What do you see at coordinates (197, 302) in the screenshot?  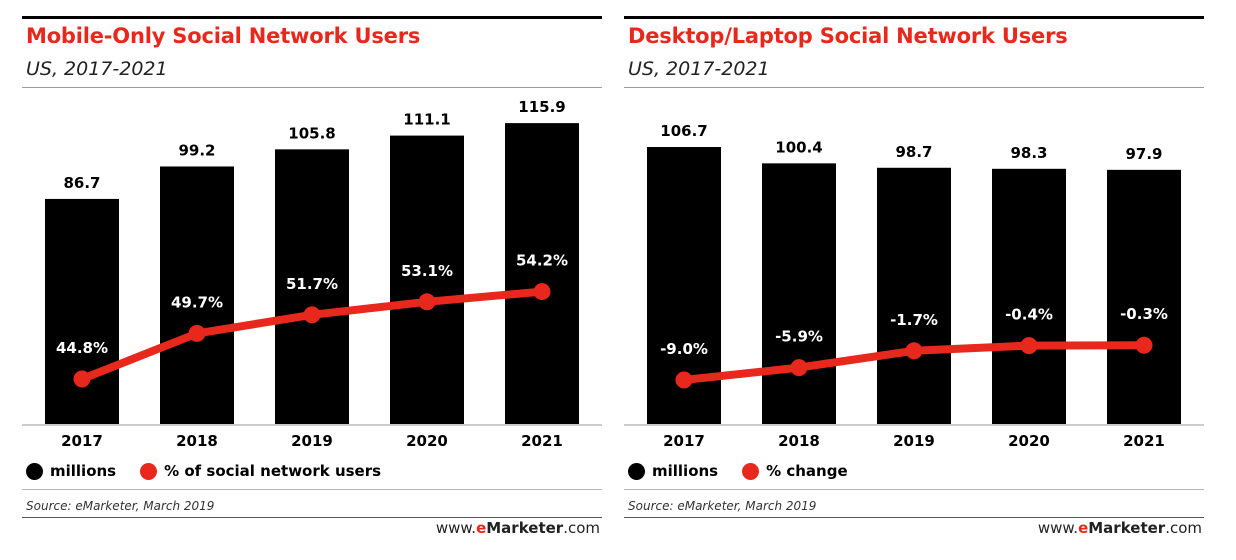 I see `line-value-label: 49.7%` at bounding box center [197, 302].